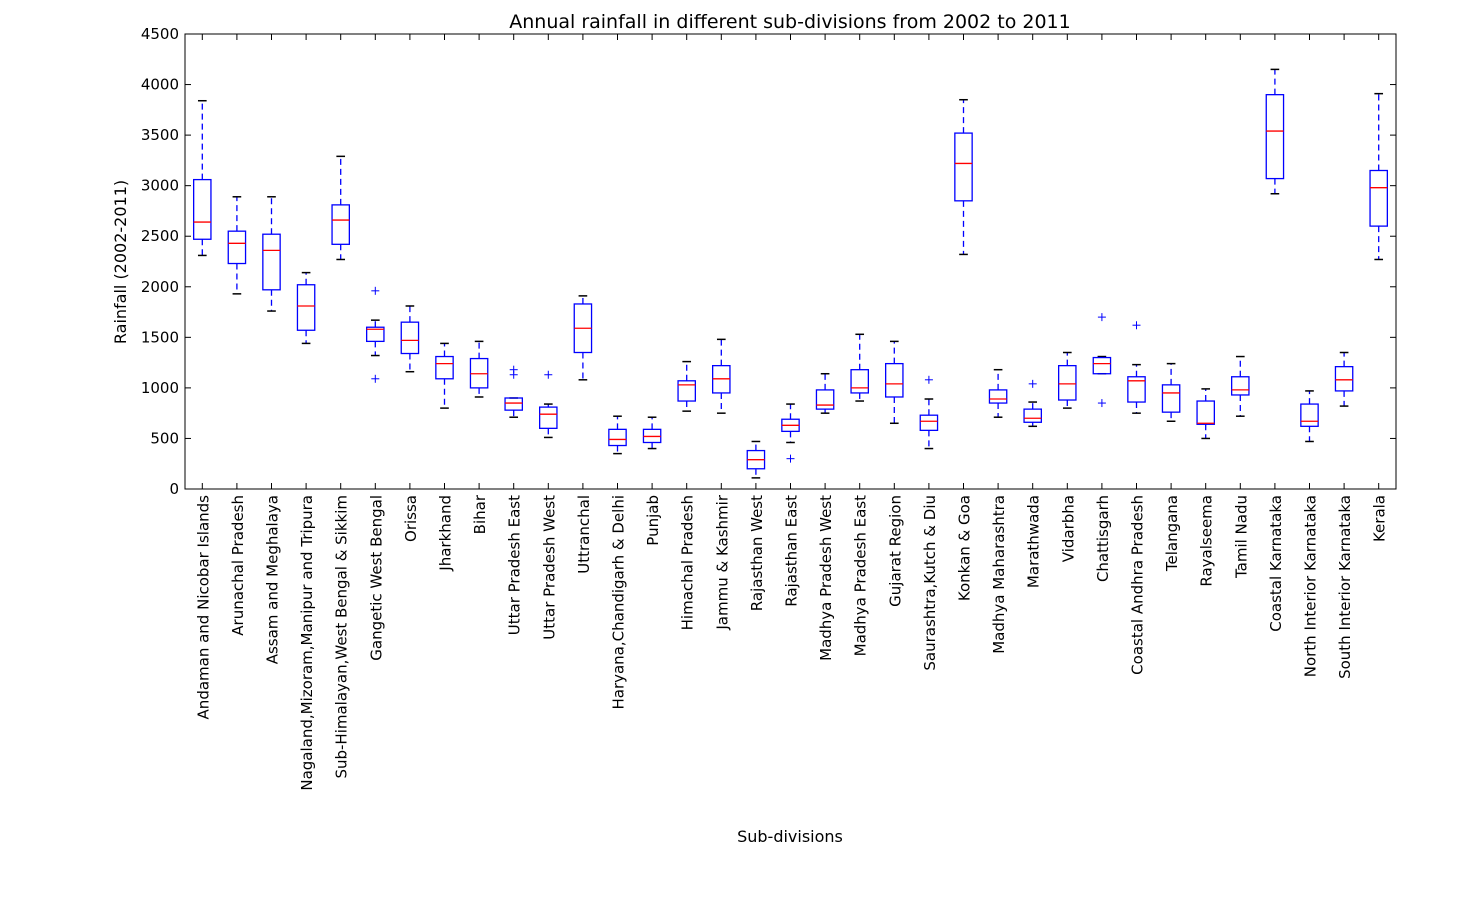 The image size is (1475, 898). What do you see at coordinates (930, 583) in the screenshot?
I see `x-tick-label: Saurashtra,Kutch & Diu` at bounding box center [930, 583].